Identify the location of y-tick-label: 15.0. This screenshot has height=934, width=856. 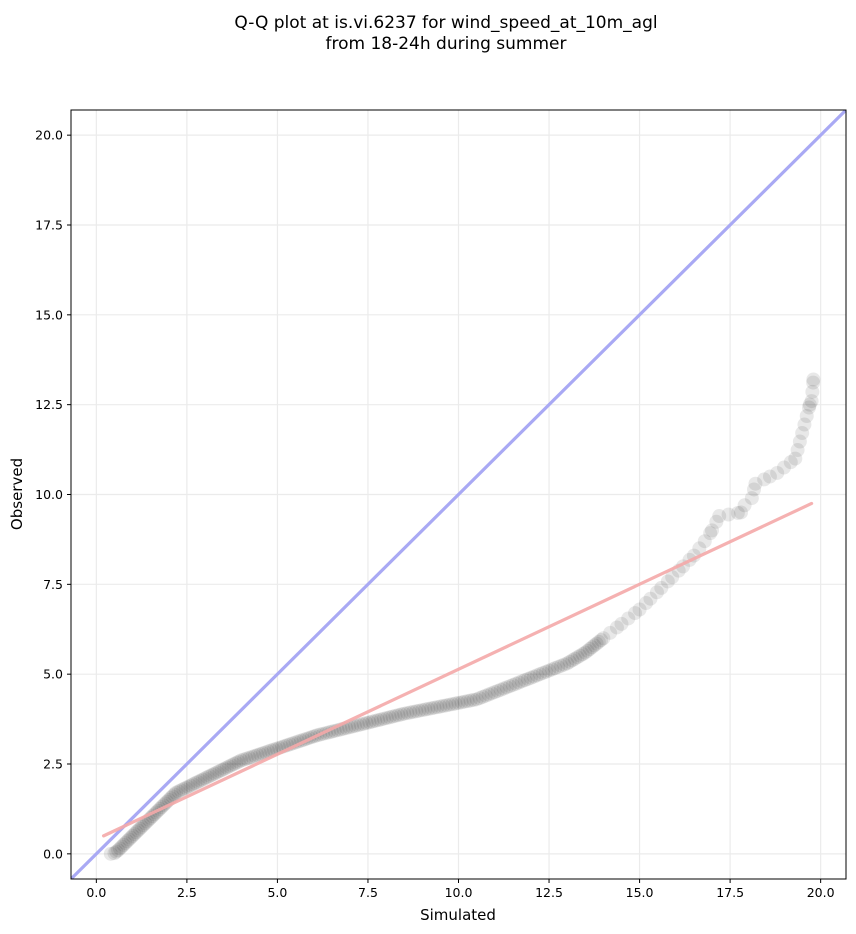
(49, 314).